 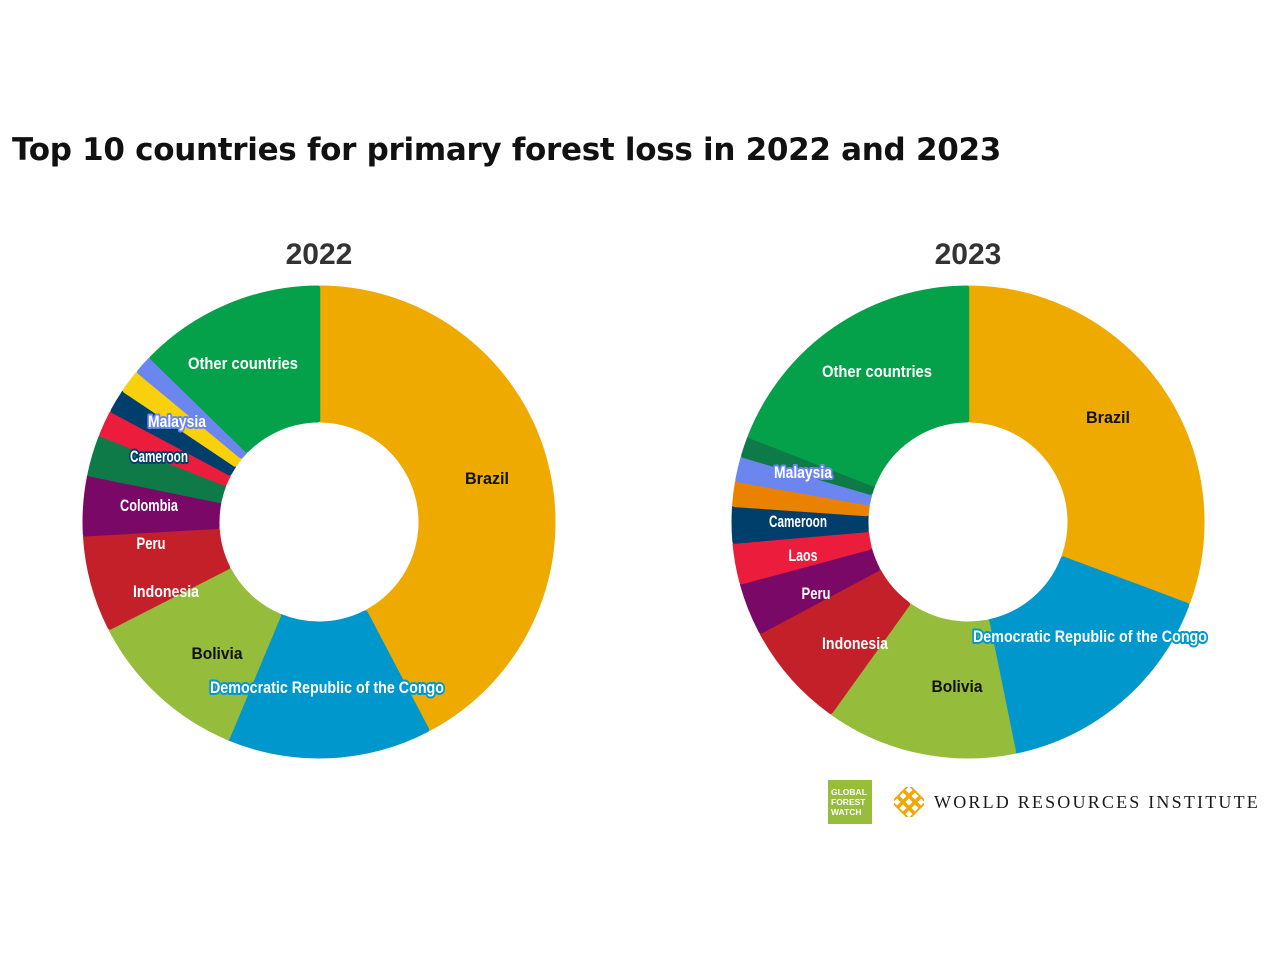 I want to click on slice-label-2022-colombia: Colombia, so click(x=149, y=505).